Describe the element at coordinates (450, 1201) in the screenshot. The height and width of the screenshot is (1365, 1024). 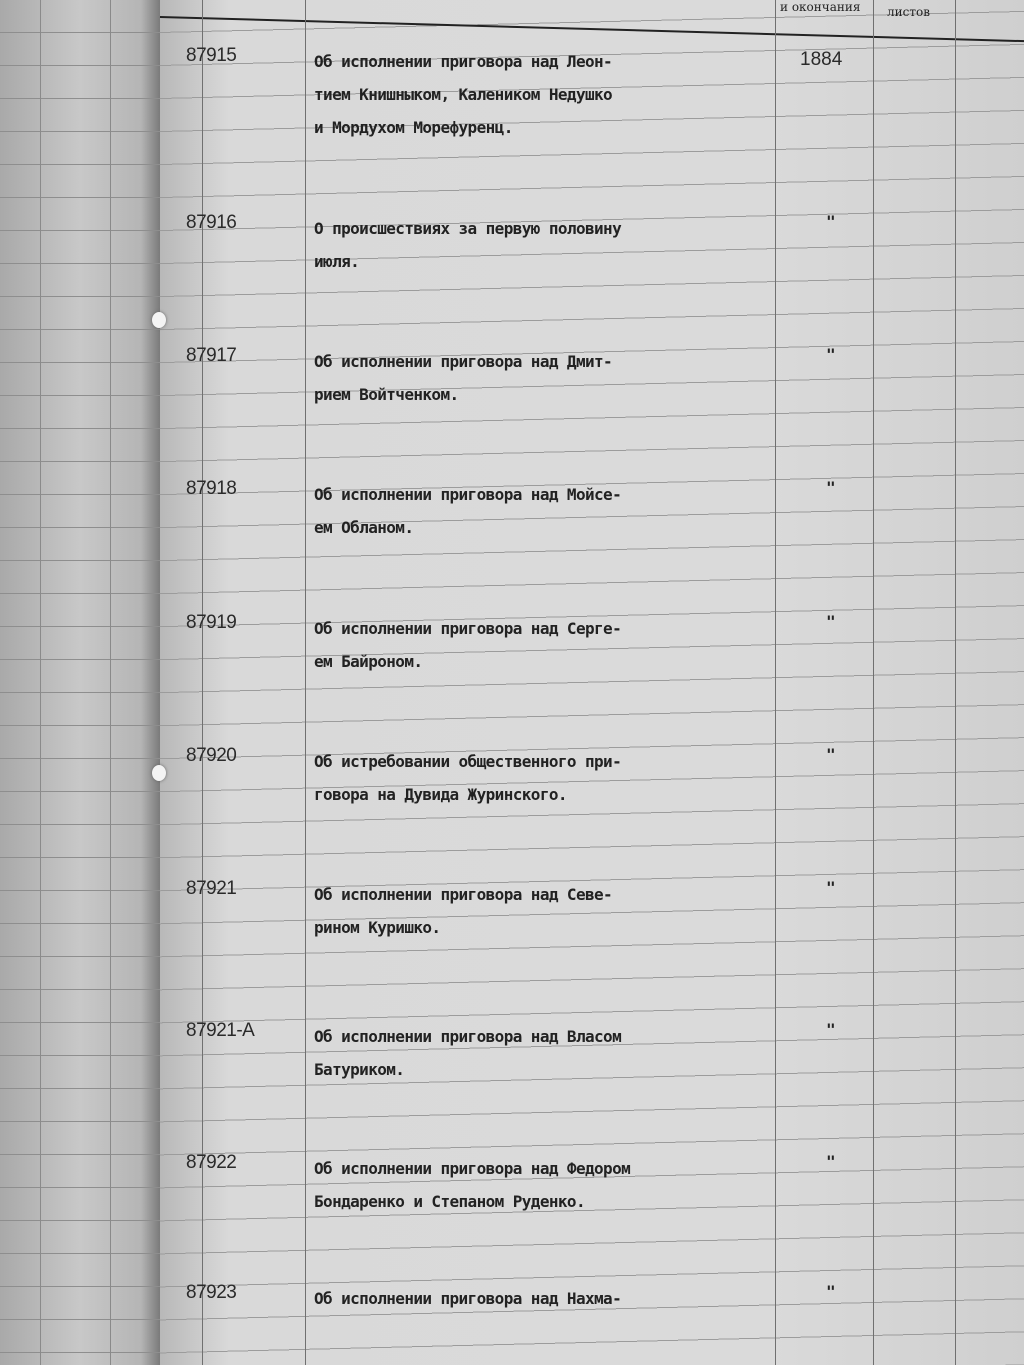
I see `entry-title-line: Бондаренко и Степаном Руденко.` at that location.